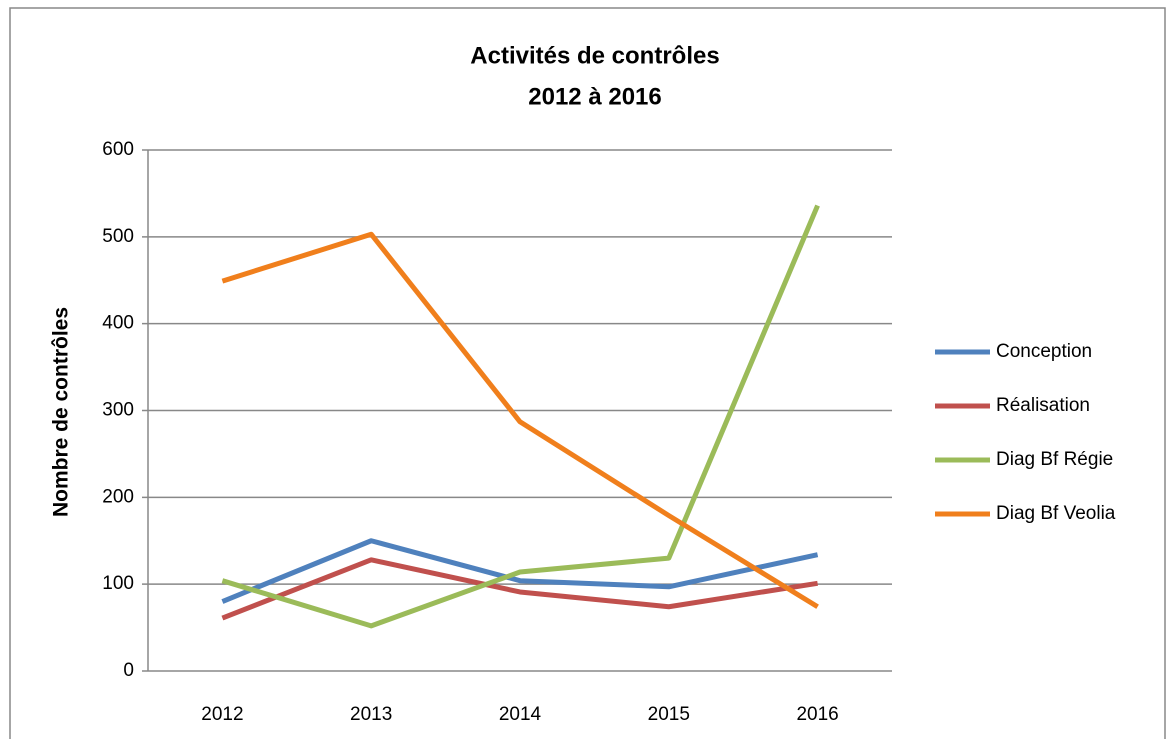 This screenshot has height=739, width=1166. What do you see at coordinates (61, 412) in the screenshot?
I see `y-axis-title: Nombre de contrôles` at bounding box center [61, 412].